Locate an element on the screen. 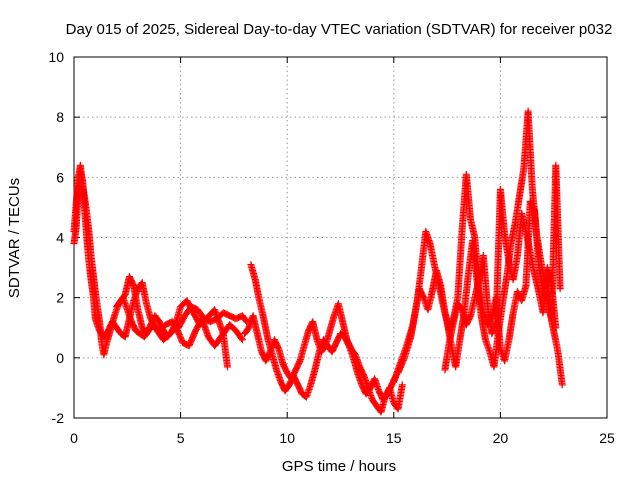 This screenshot has width=640, height=480. y-tick-label: 2 is located at coordinates (60, 298).